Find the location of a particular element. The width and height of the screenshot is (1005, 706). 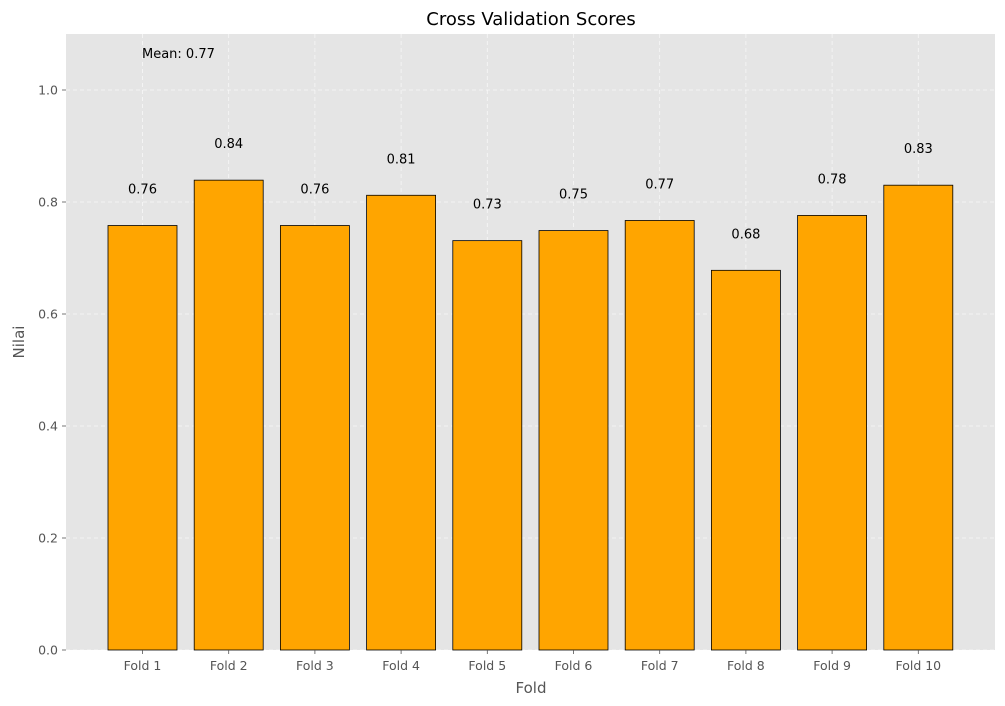

chart-title: Cross Validation Scores is located at coordinates (530, 19).